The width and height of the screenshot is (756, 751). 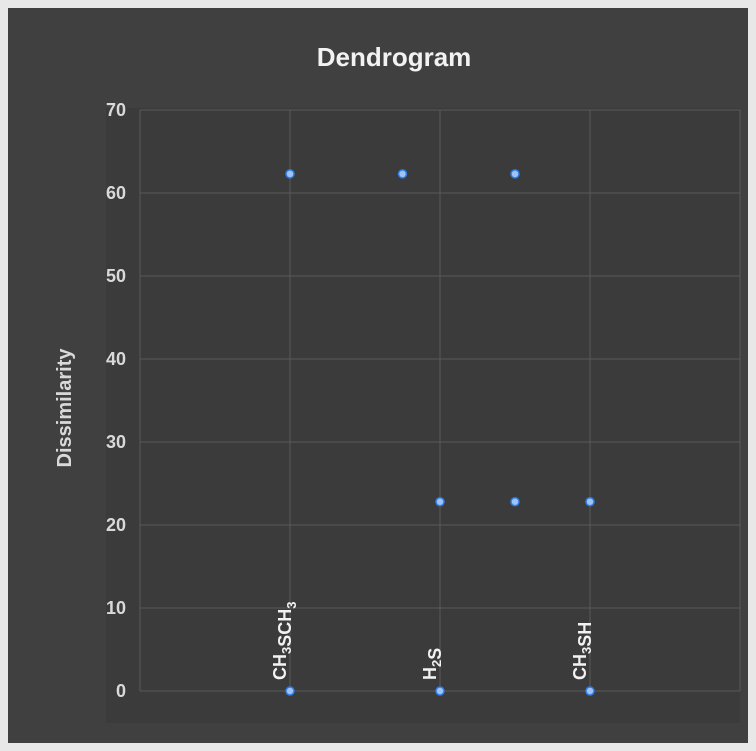 What do you see at coordinates (116, 276) in the screenshot?
I see `y-tick-label: 50` at bounding box center [116, 276].